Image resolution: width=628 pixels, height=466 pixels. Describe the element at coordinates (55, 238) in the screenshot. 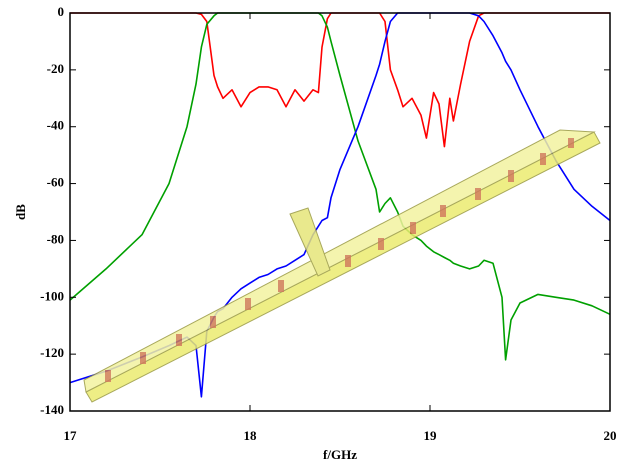

I see `y-tick-label: -80` at that location.